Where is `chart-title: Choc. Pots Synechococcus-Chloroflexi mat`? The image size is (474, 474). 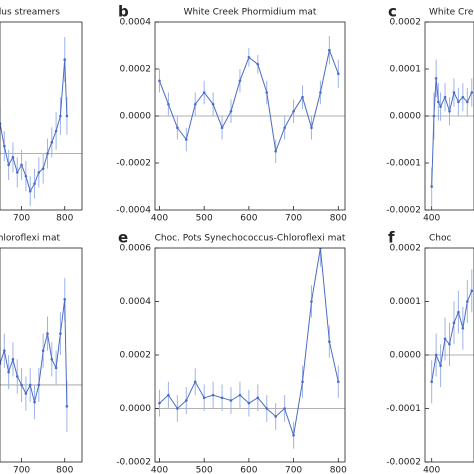
chart-title: Choc. Pots Synechococcus-Chloroflexi mat is located at coordinates (250, 239).